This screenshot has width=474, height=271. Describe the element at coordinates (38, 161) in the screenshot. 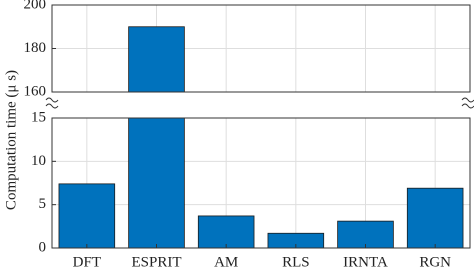

I see `y-tick-label: 10` at that location.